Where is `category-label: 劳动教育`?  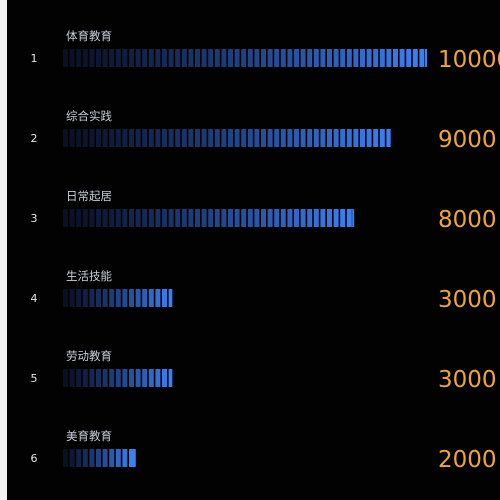
category-label: 劳动教育 is located at coordinates (89, 356).